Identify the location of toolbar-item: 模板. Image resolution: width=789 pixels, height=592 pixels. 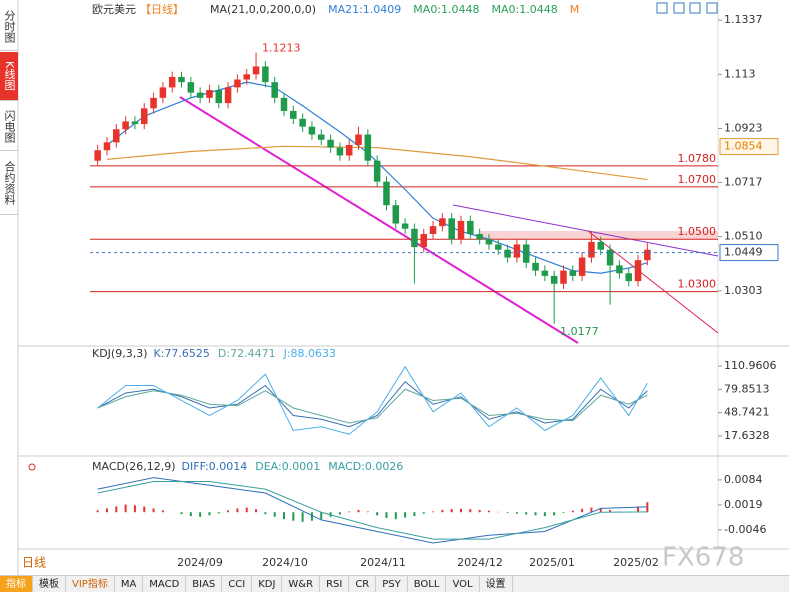
(49, 584).